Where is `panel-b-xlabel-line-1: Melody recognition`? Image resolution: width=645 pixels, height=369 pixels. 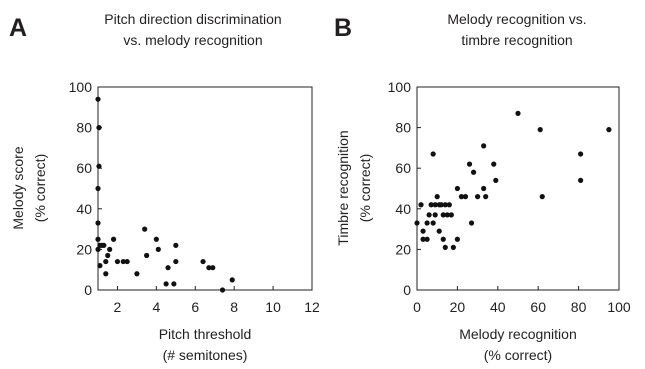
panel-b-xlabel-line-1: Melody recognition is located at coordinates (518, 334).